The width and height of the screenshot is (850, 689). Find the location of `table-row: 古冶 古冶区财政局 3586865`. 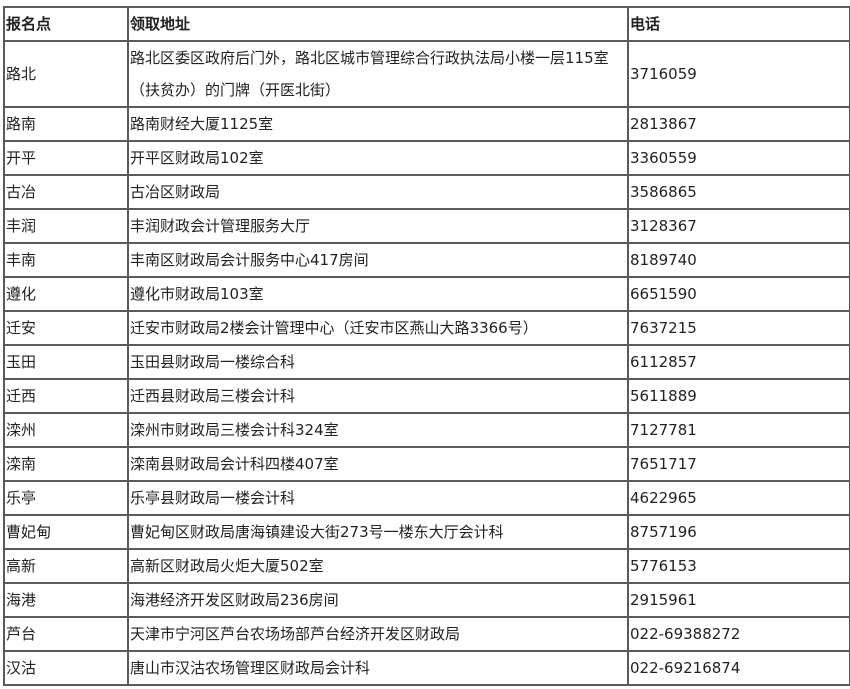

table-row: 古冶 古冶区财政局 3586865 is located at coordinates (426, 192).